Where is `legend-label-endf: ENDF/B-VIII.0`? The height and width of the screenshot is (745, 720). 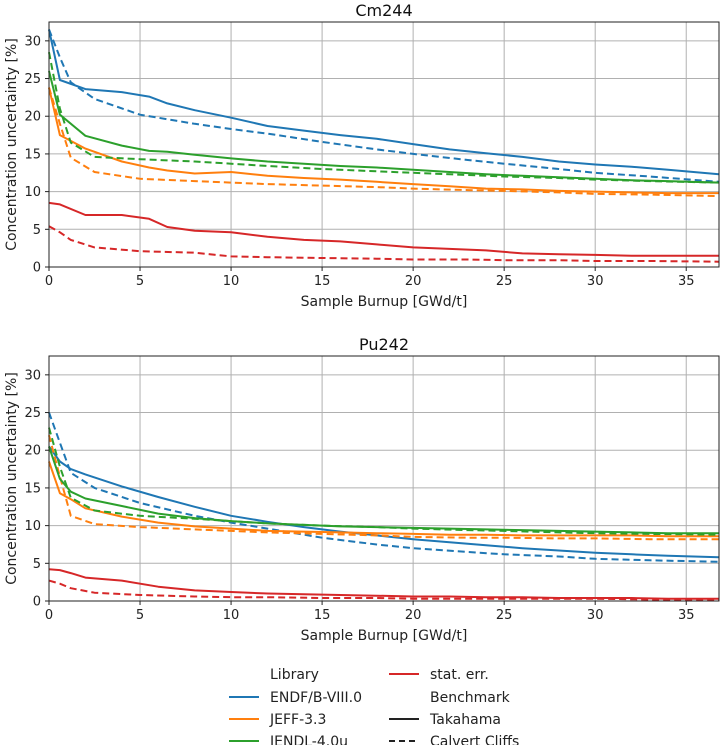 legend-label-endf: ENDF/B-VIII.0 is located at coordinates (316, 698).